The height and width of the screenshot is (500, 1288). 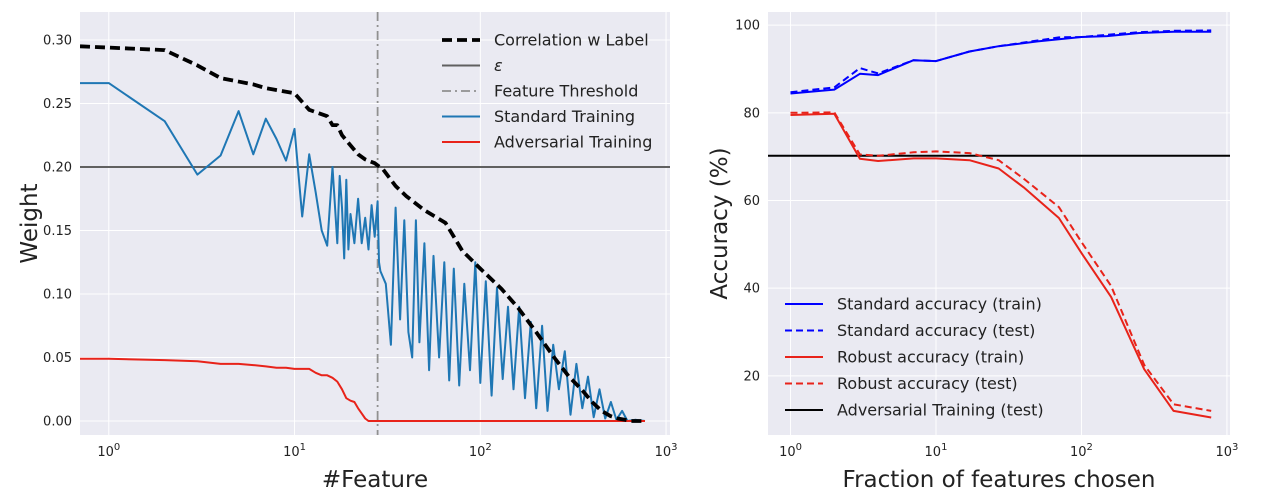 I want to click on legend-label: Adversarial Training (test), so click(x=940, y=410).